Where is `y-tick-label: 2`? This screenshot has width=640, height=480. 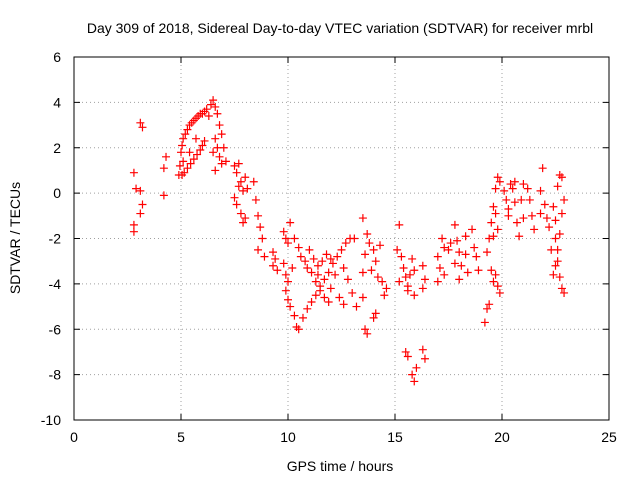
y-tick-label: 2 is located at coordinates (57, 148).